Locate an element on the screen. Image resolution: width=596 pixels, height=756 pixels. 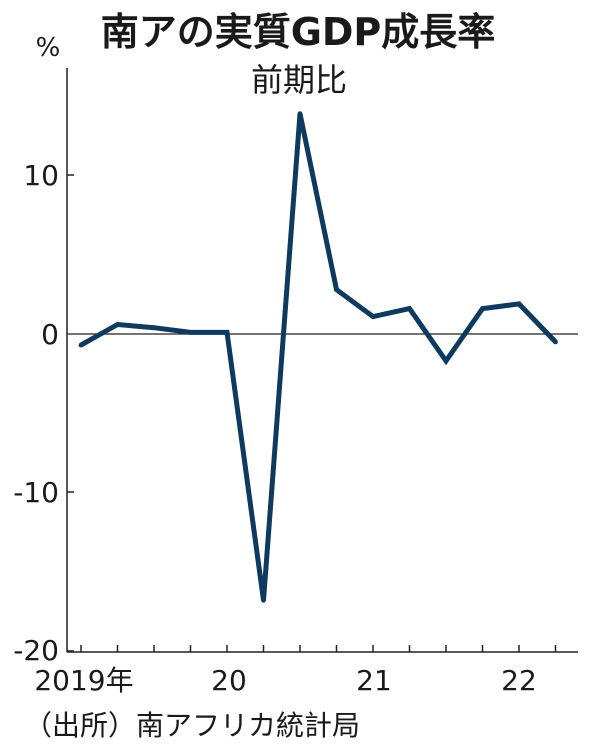
y-tick-label: -10 is located at coordinates (36, 492).